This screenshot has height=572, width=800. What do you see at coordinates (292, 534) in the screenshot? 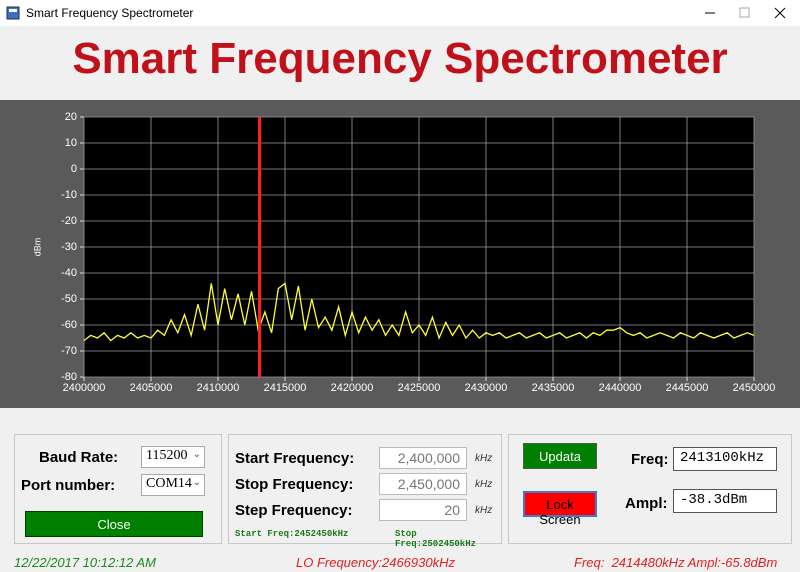
I see `start-freq-note: Start Freq:2452450kHz` at bounding box center [292, 534].